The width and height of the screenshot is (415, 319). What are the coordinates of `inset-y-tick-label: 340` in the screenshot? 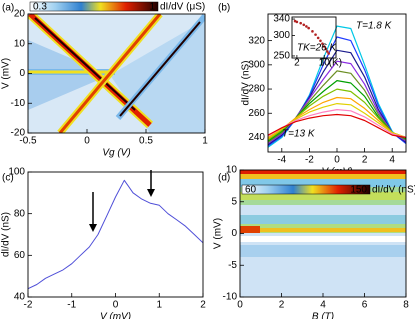 It's located at (281, 19).